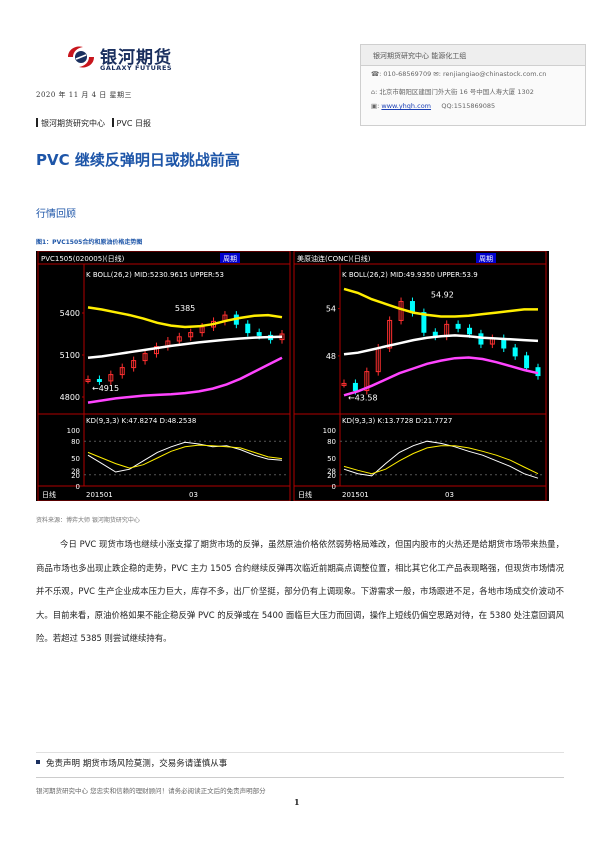  I want to click on price-annotation: 5385, so click(185, 308).